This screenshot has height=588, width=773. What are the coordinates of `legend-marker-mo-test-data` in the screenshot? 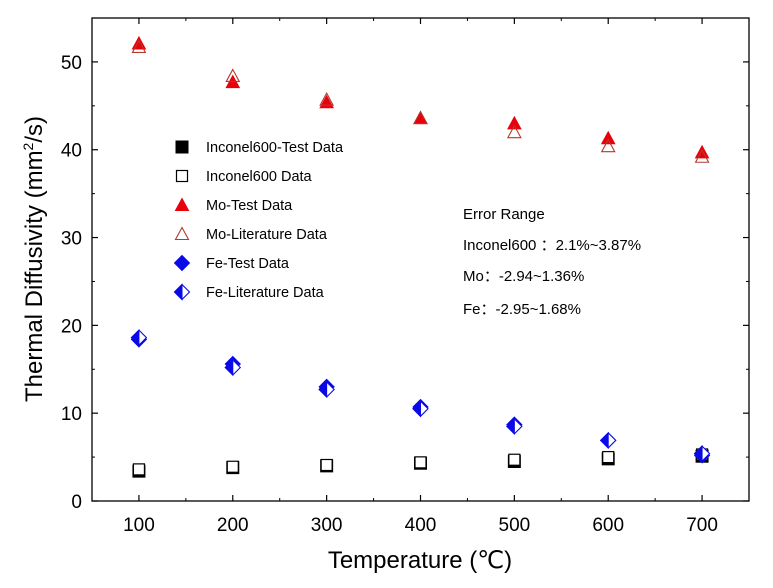 It's located at (182, 204).